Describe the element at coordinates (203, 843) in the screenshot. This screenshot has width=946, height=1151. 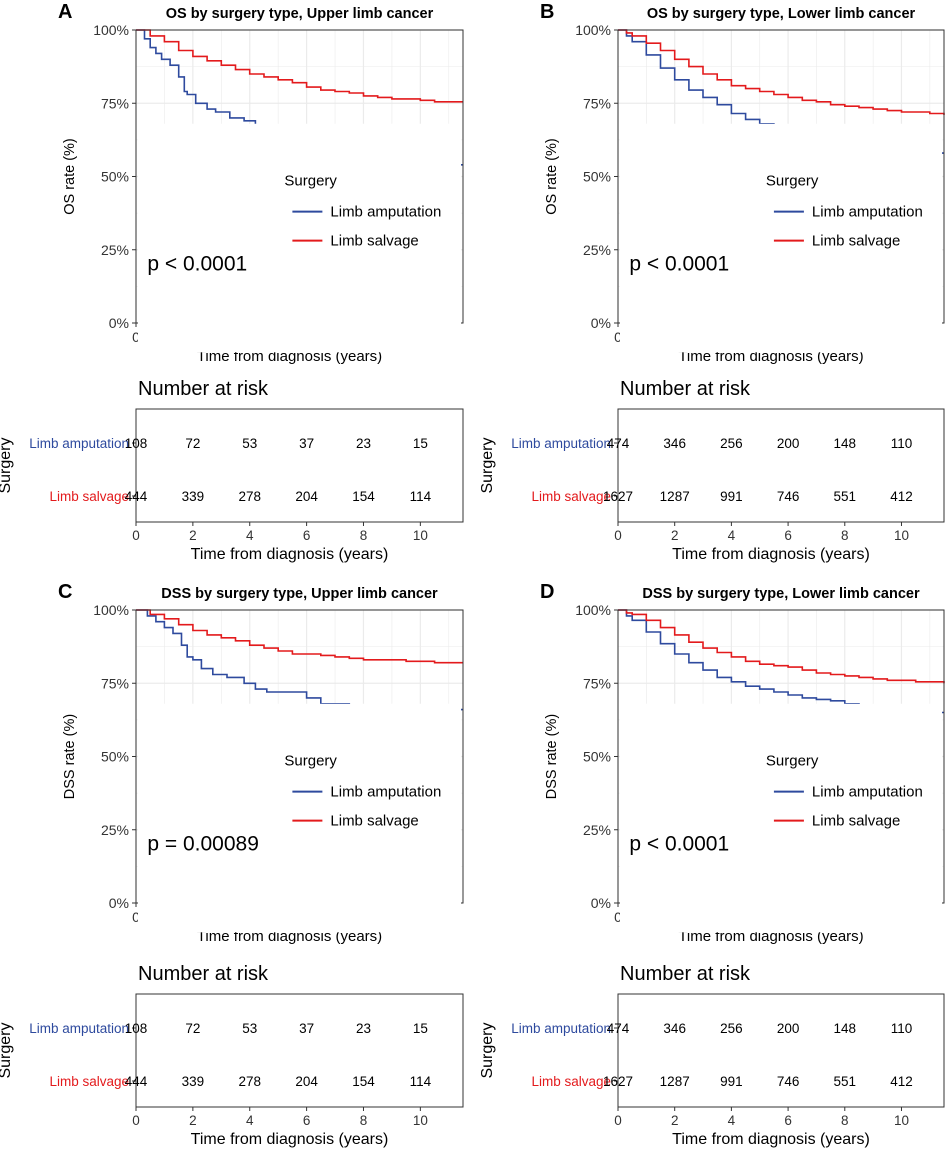
I see `p-value: p = 0.00089` at that location.